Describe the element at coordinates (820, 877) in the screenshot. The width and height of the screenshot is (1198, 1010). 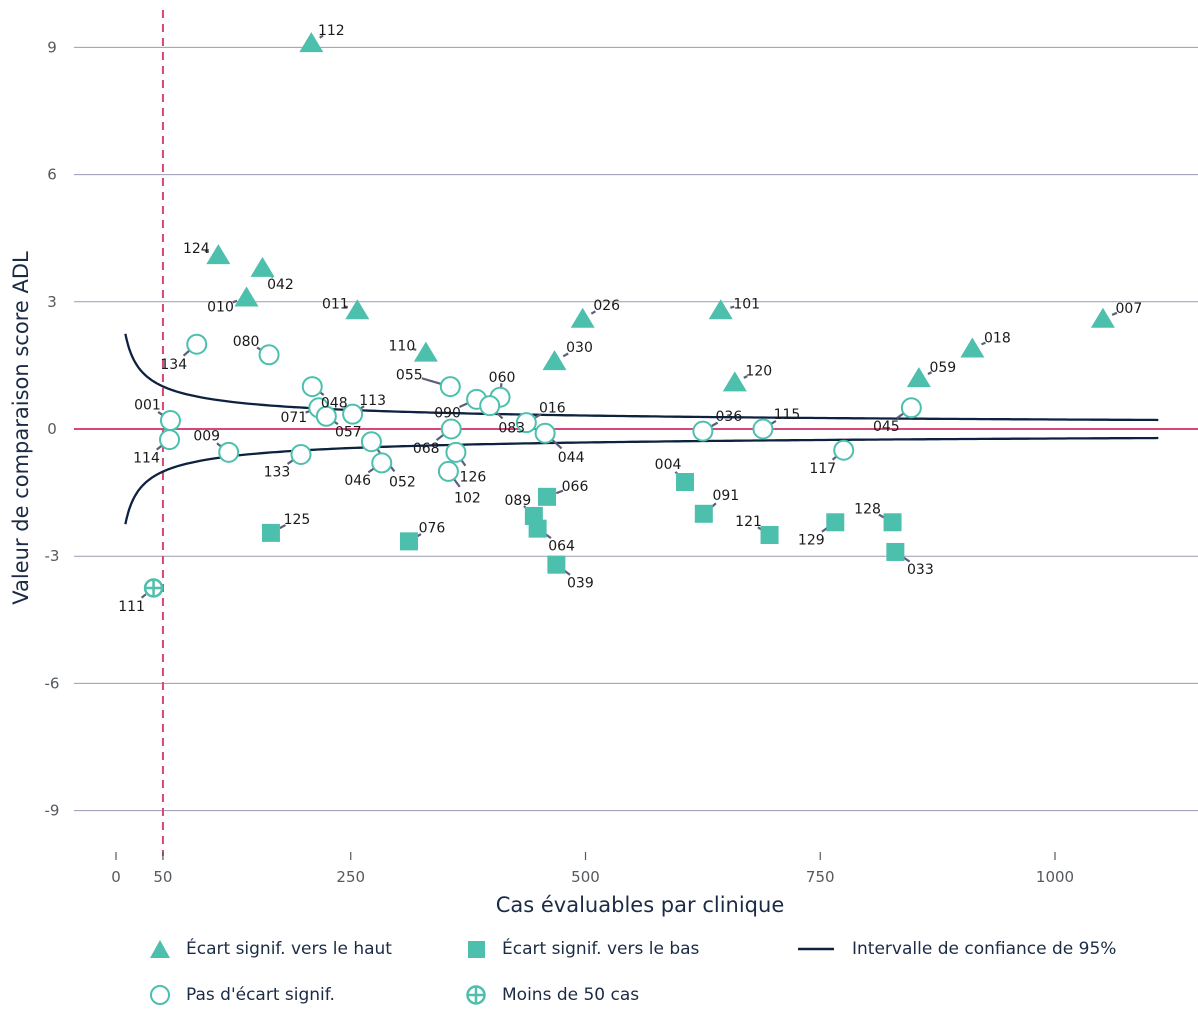
I see `x-tick-label: 750` at that location.